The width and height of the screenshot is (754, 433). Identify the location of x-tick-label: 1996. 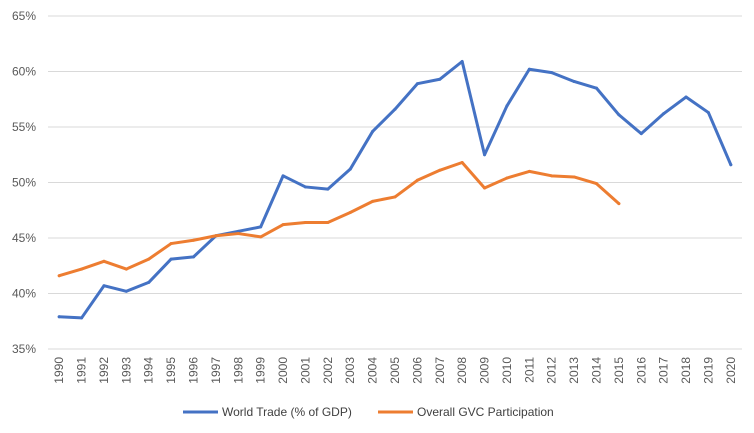
(194, 370).